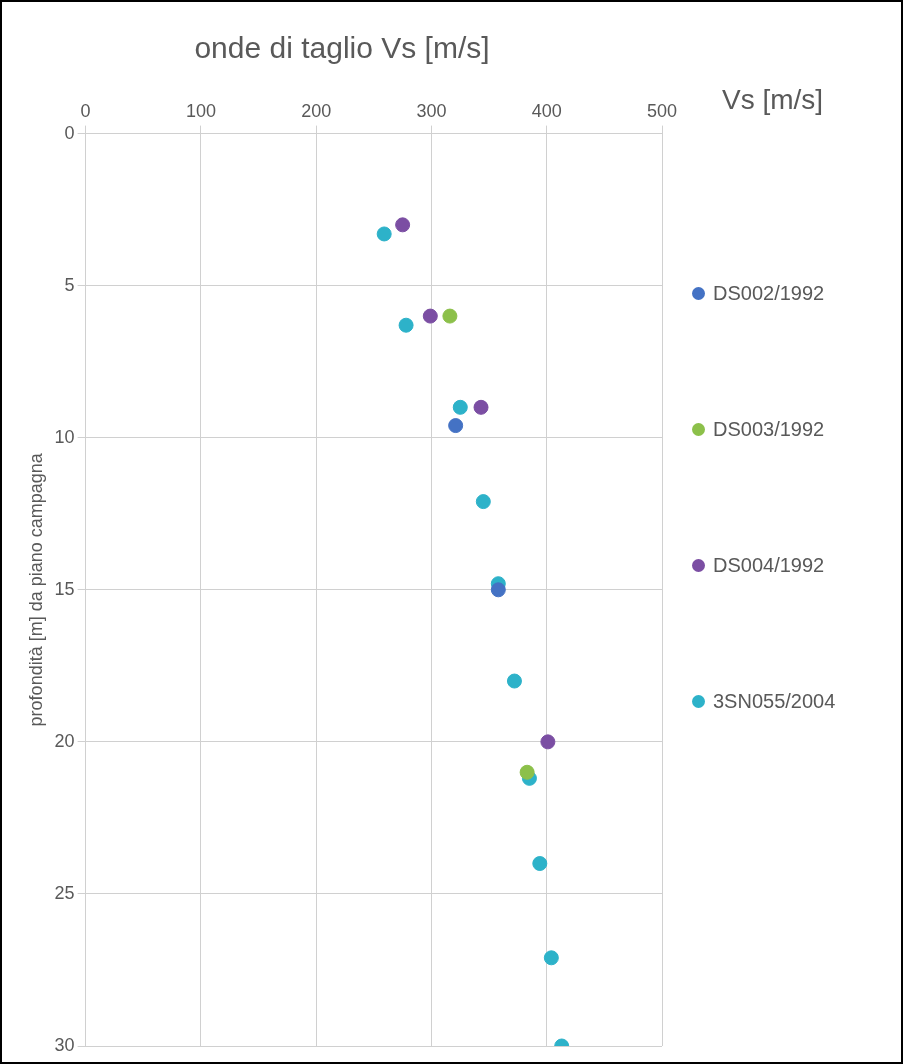 This screenshot has height=1064, width=903. I want to click on y-tick-label: 0, so click(69, 132).